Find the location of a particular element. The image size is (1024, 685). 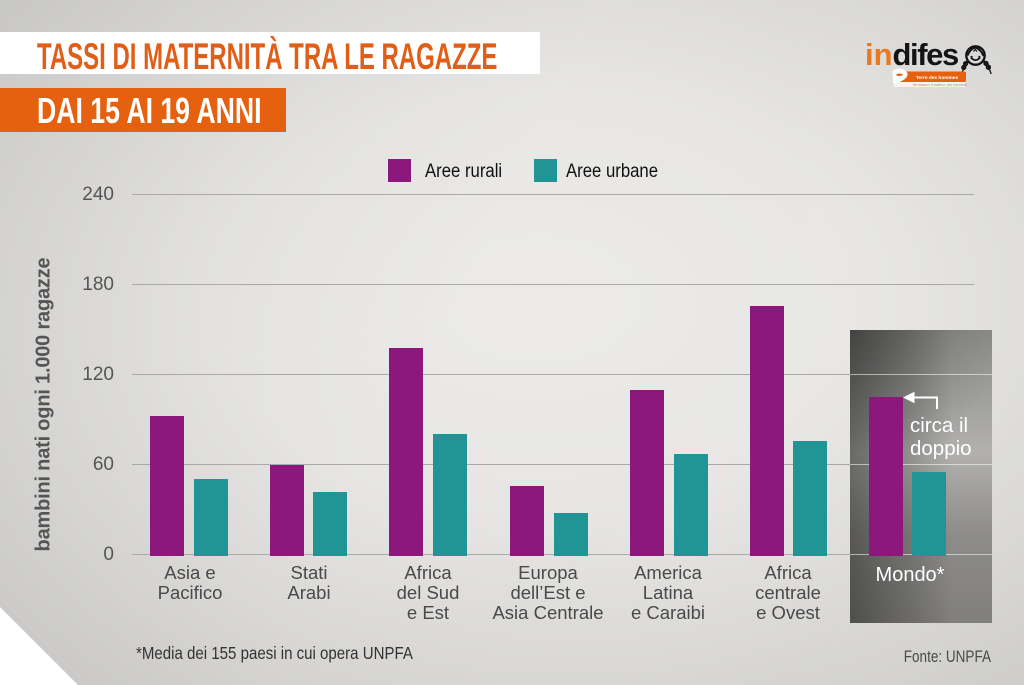

svg-text:fermiamo il traffico dei bambi: fermiamo il traffico dei bambini is located at coordinates (940, 84).